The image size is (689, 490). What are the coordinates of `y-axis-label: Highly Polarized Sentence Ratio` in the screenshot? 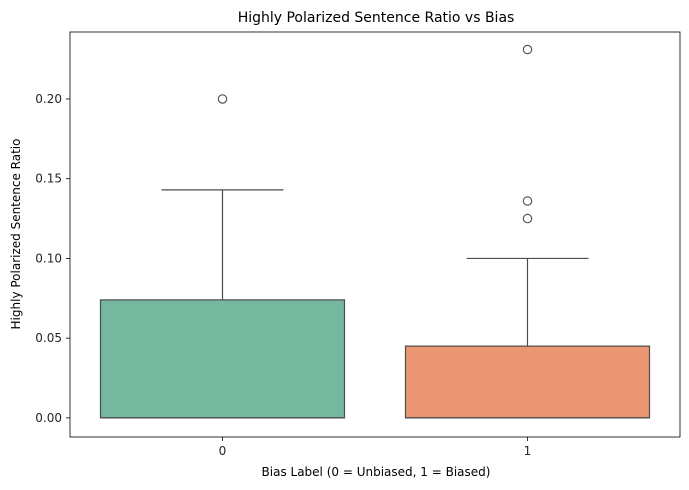 It's located at (16, 234).